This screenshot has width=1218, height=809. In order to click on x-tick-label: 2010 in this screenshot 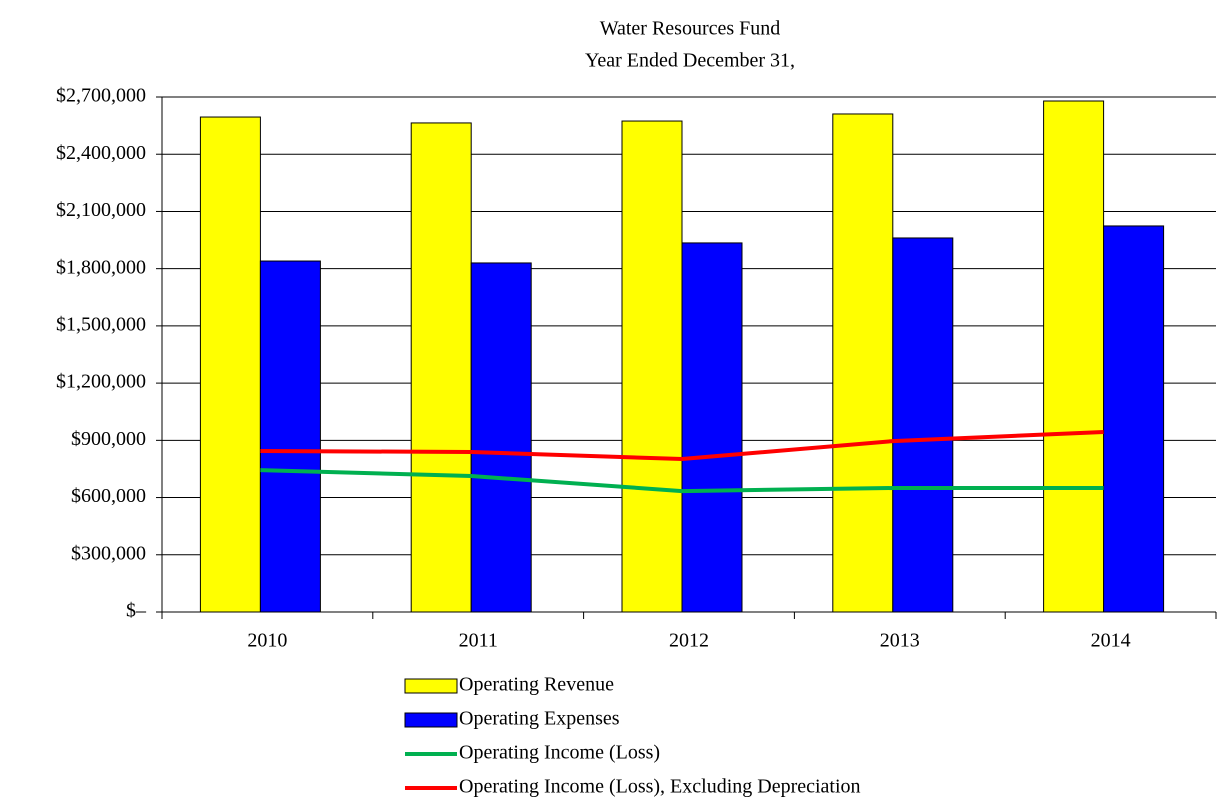, I will do `click(267, 641)`.